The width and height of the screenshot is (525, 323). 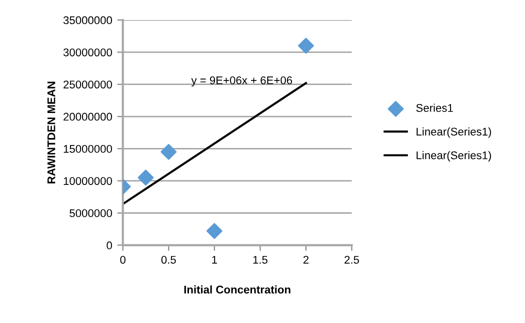 I want to click on x-tick-label: 0.5, so click(x=168, y=260).